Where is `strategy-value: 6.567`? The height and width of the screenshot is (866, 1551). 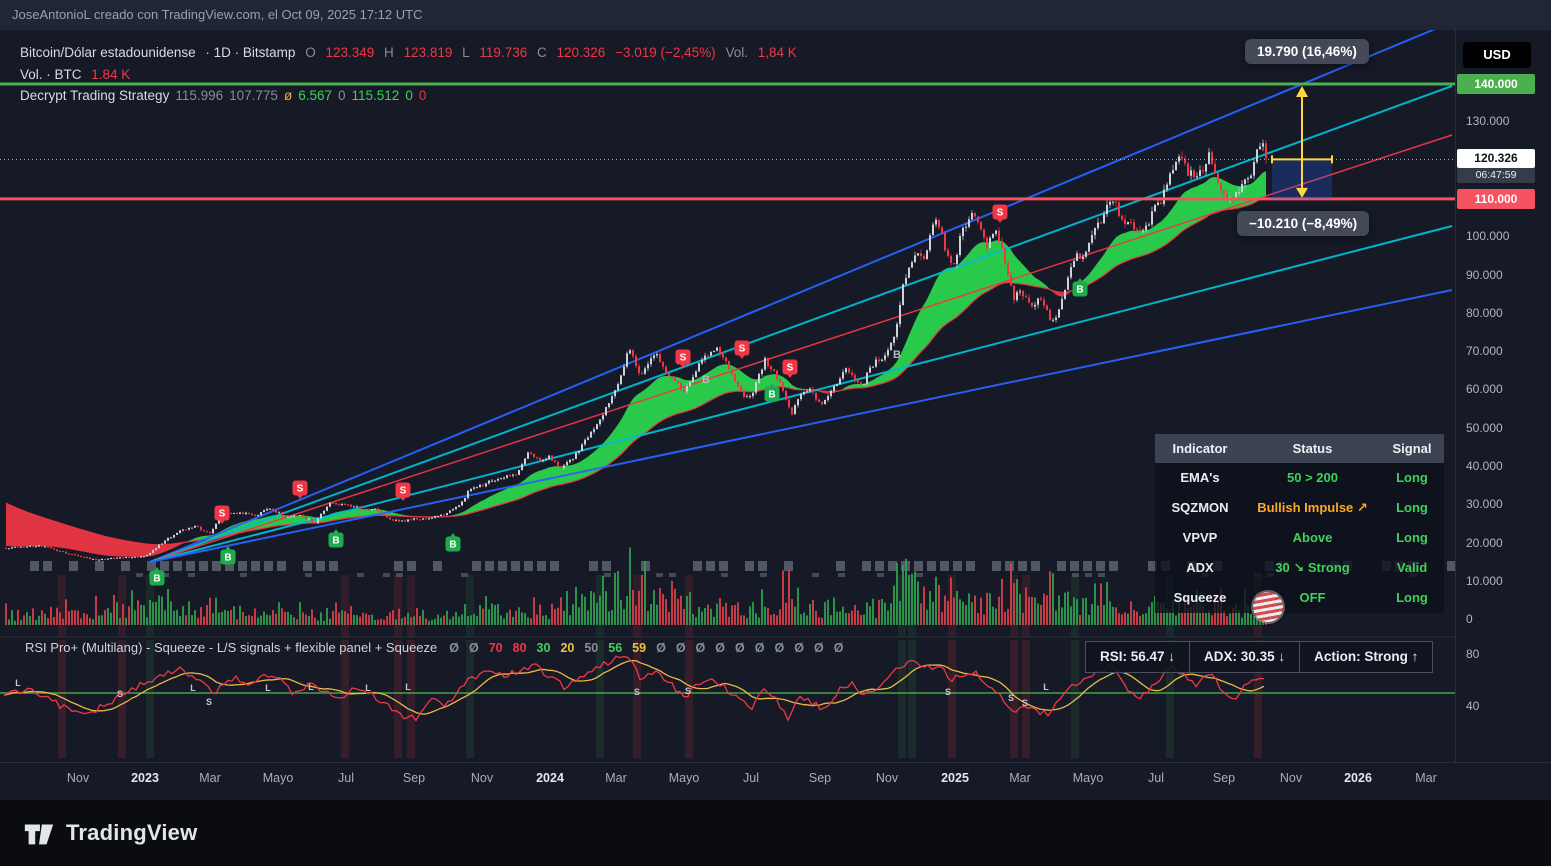 strategy-value: 6.567 is located at coordinates (315, 95).